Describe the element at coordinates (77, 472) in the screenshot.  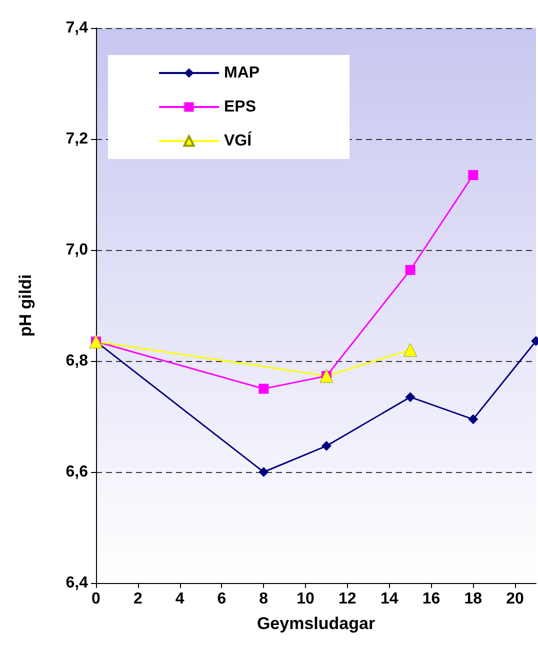
I see `y-tick-label: 6,6` at that location.